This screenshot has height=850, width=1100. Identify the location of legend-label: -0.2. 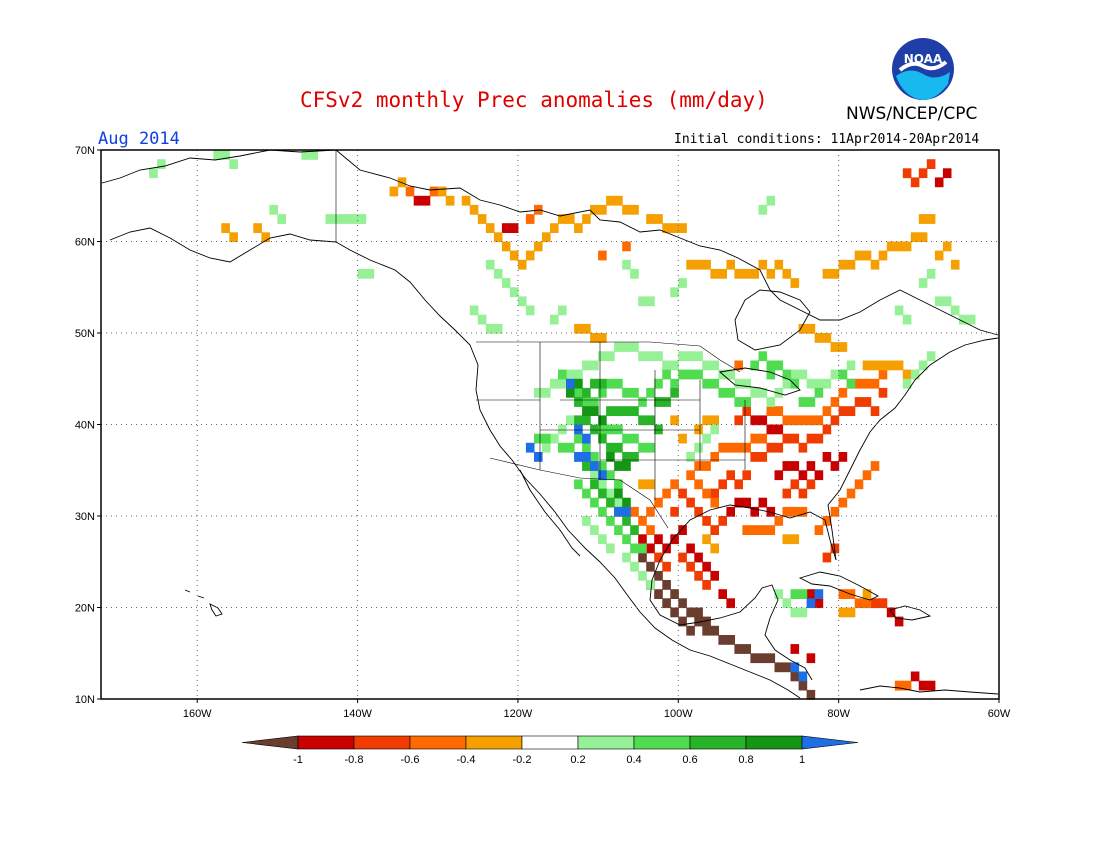
(522, 760).